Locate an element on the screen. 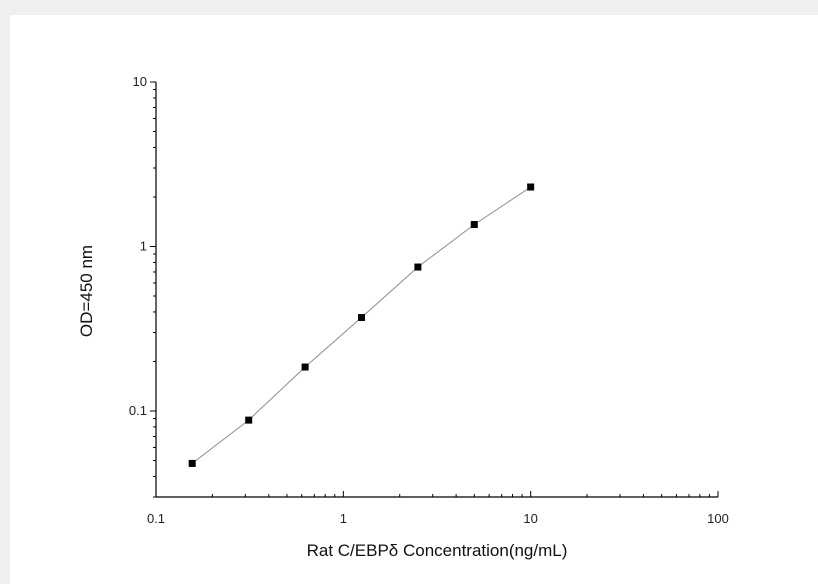  x-tick-label: 100 is located at coordinates (718, 518).